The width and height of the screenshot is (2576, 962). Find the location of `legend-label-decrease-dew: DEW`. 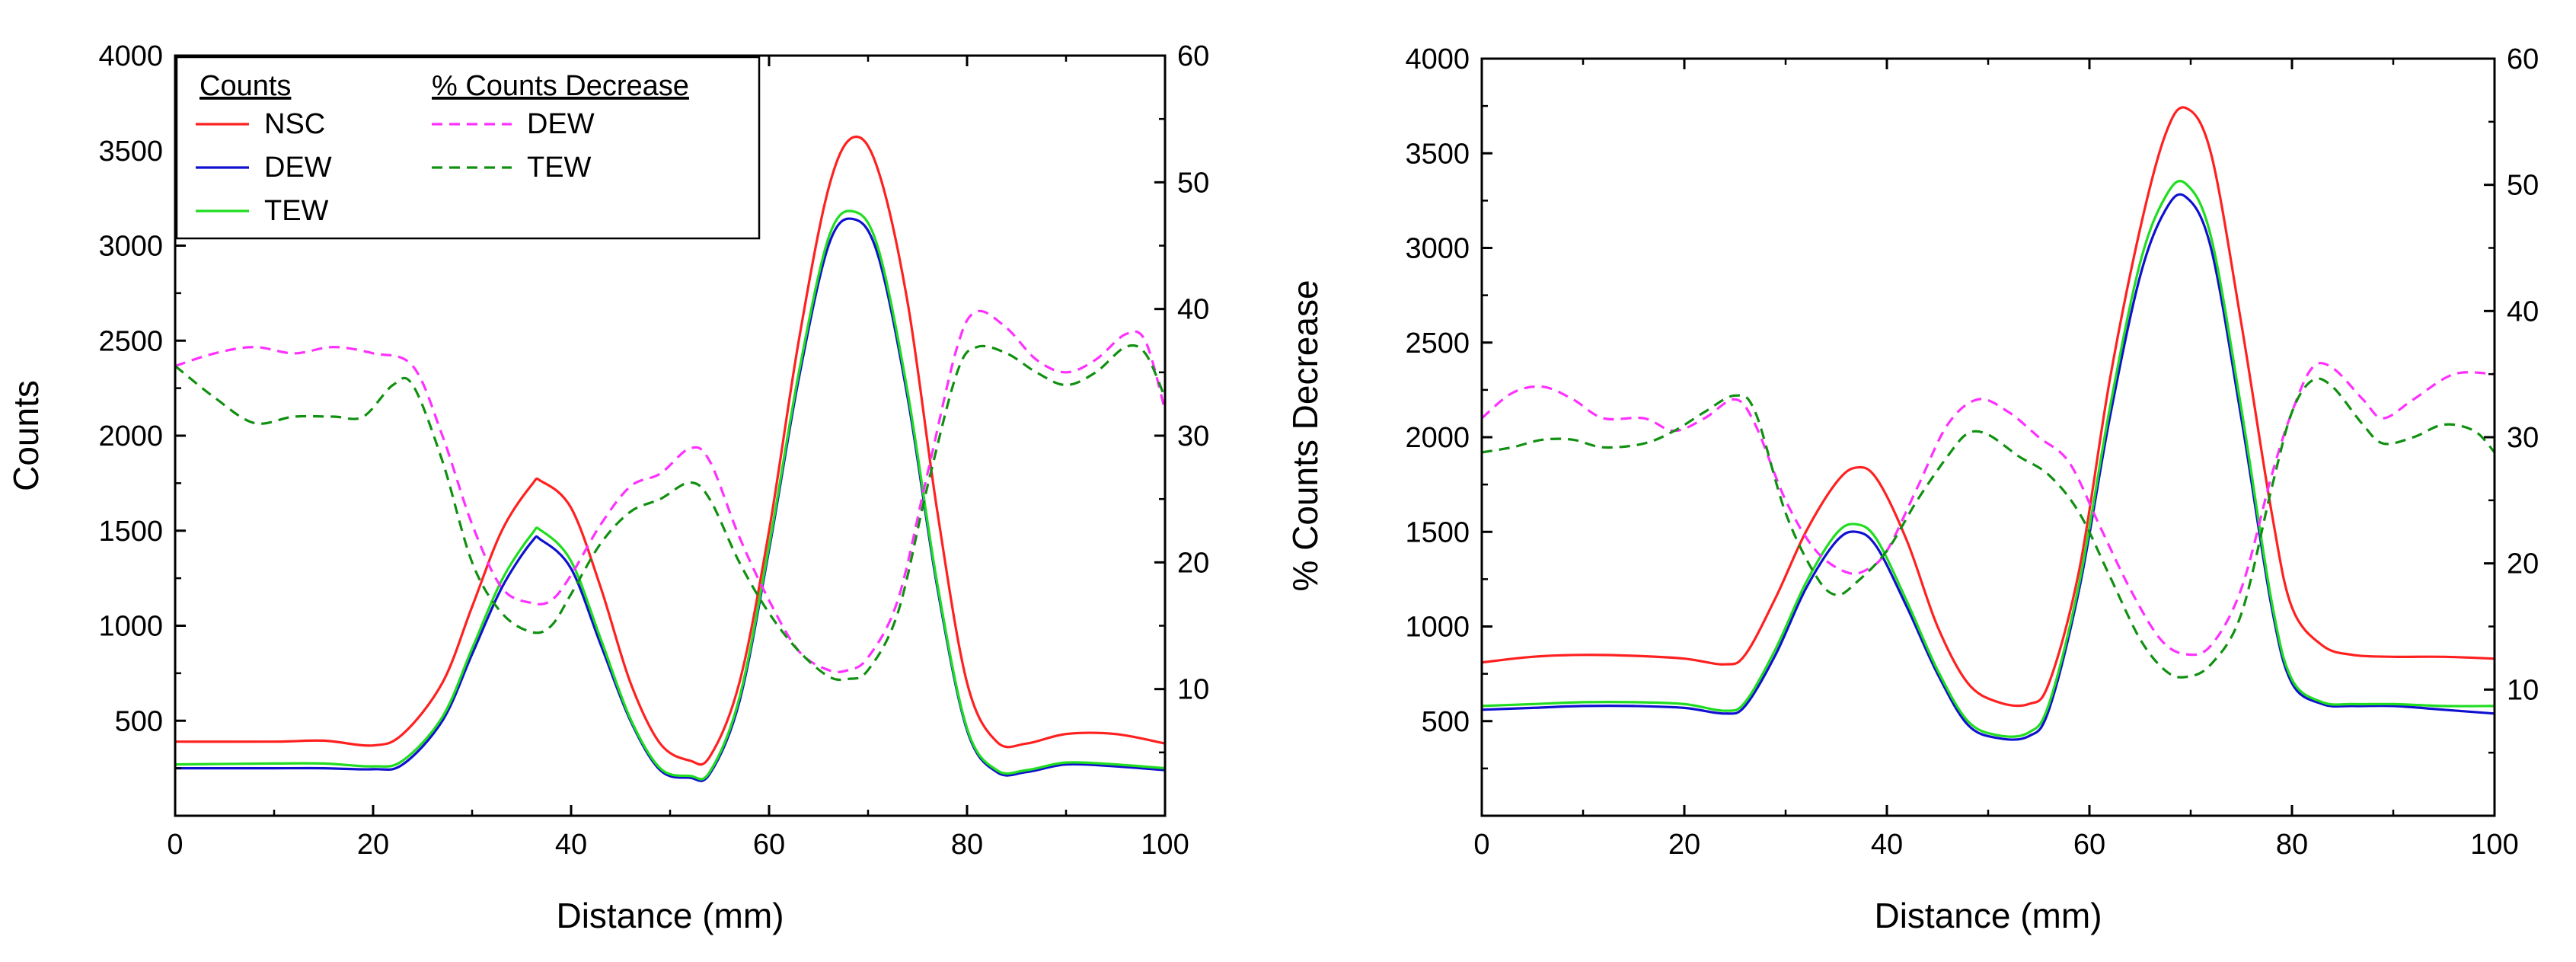

legend-label-decrease-dew: DEW is located at coordinates (561, 124).